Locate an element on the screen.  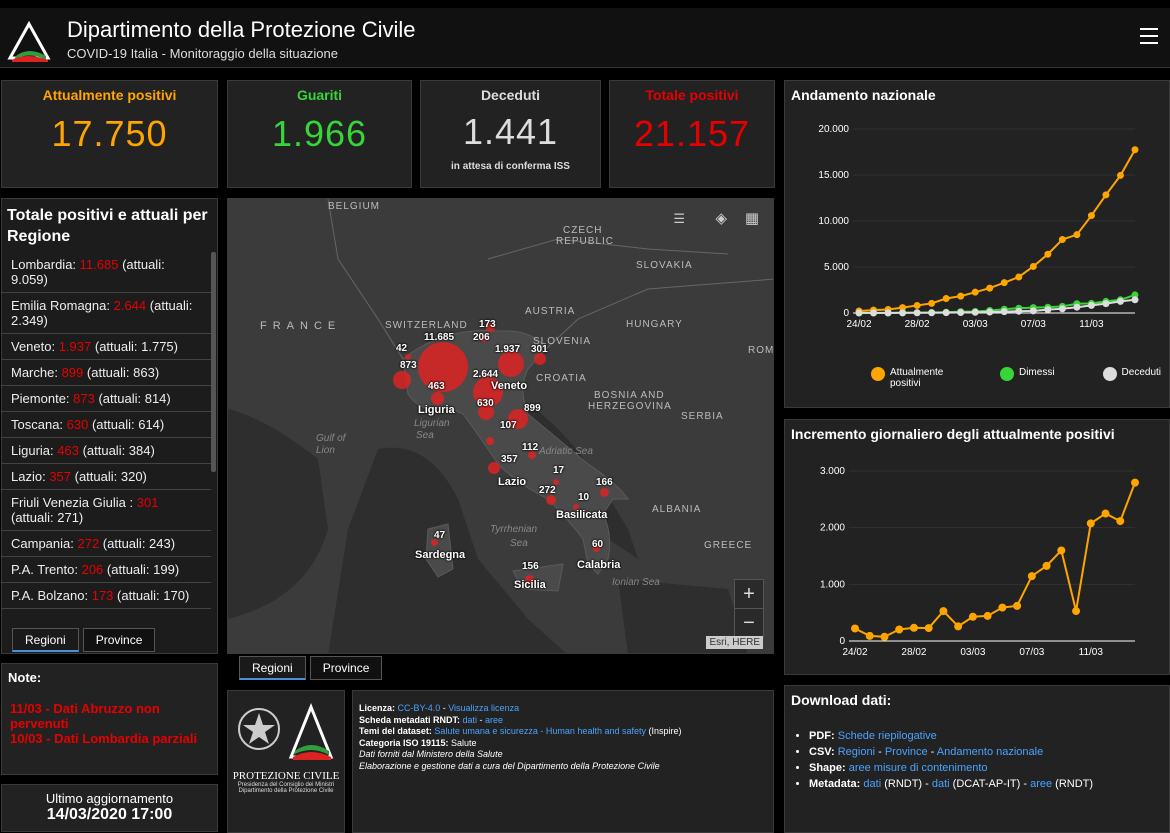
region-list-item: Marche: 899 (attuali: 863) is located at coordinates (106, 373).